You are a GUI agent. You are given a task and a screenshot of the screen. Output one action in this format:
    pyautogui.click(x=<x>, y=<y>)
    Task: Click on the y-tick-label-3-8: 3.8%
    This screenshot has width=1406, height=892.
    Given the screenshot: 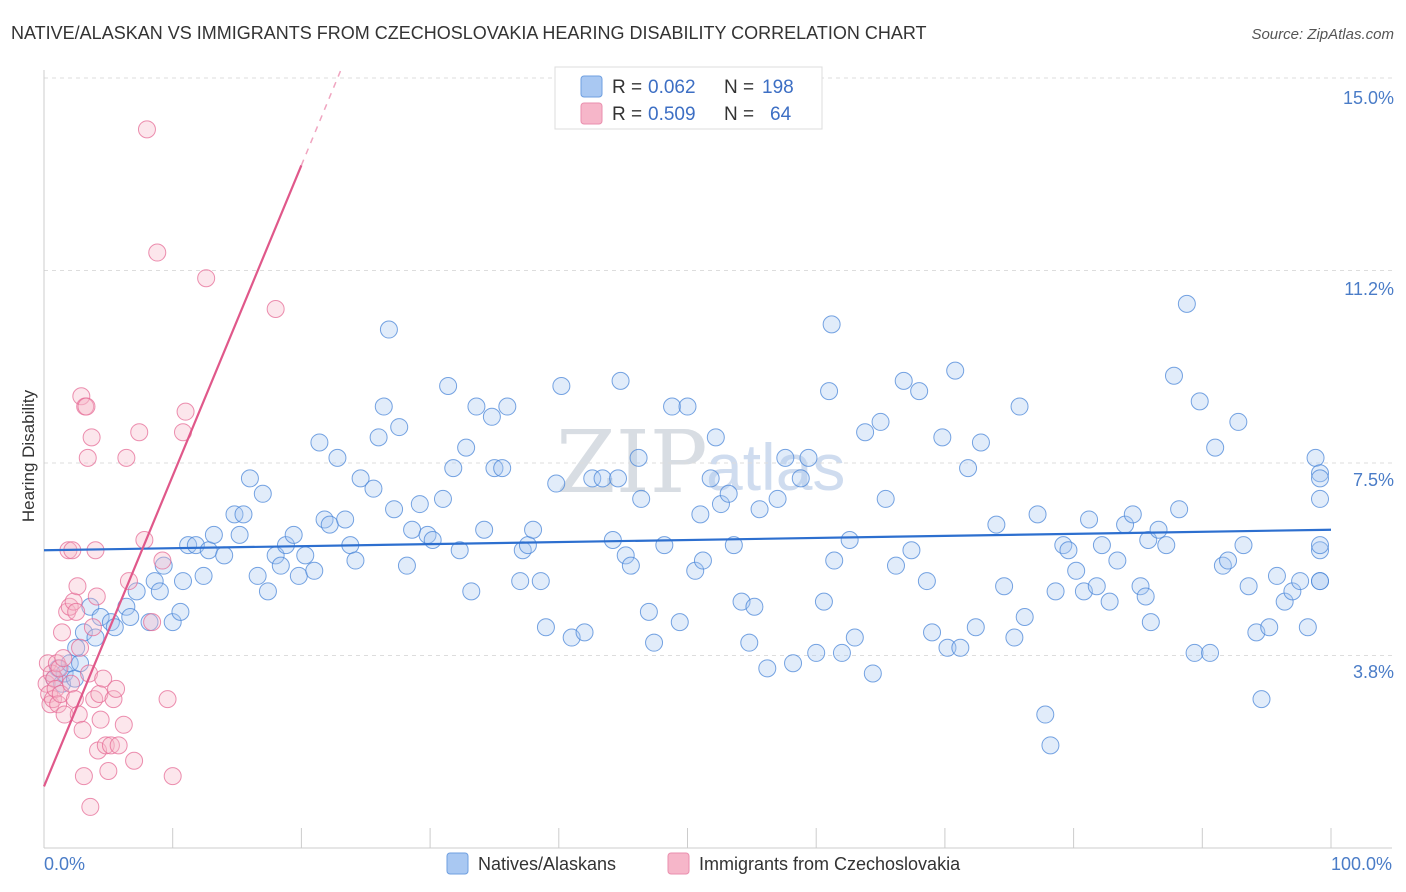 What is the action you would take?
    pyautogui.click(x=1373, y=672)
    